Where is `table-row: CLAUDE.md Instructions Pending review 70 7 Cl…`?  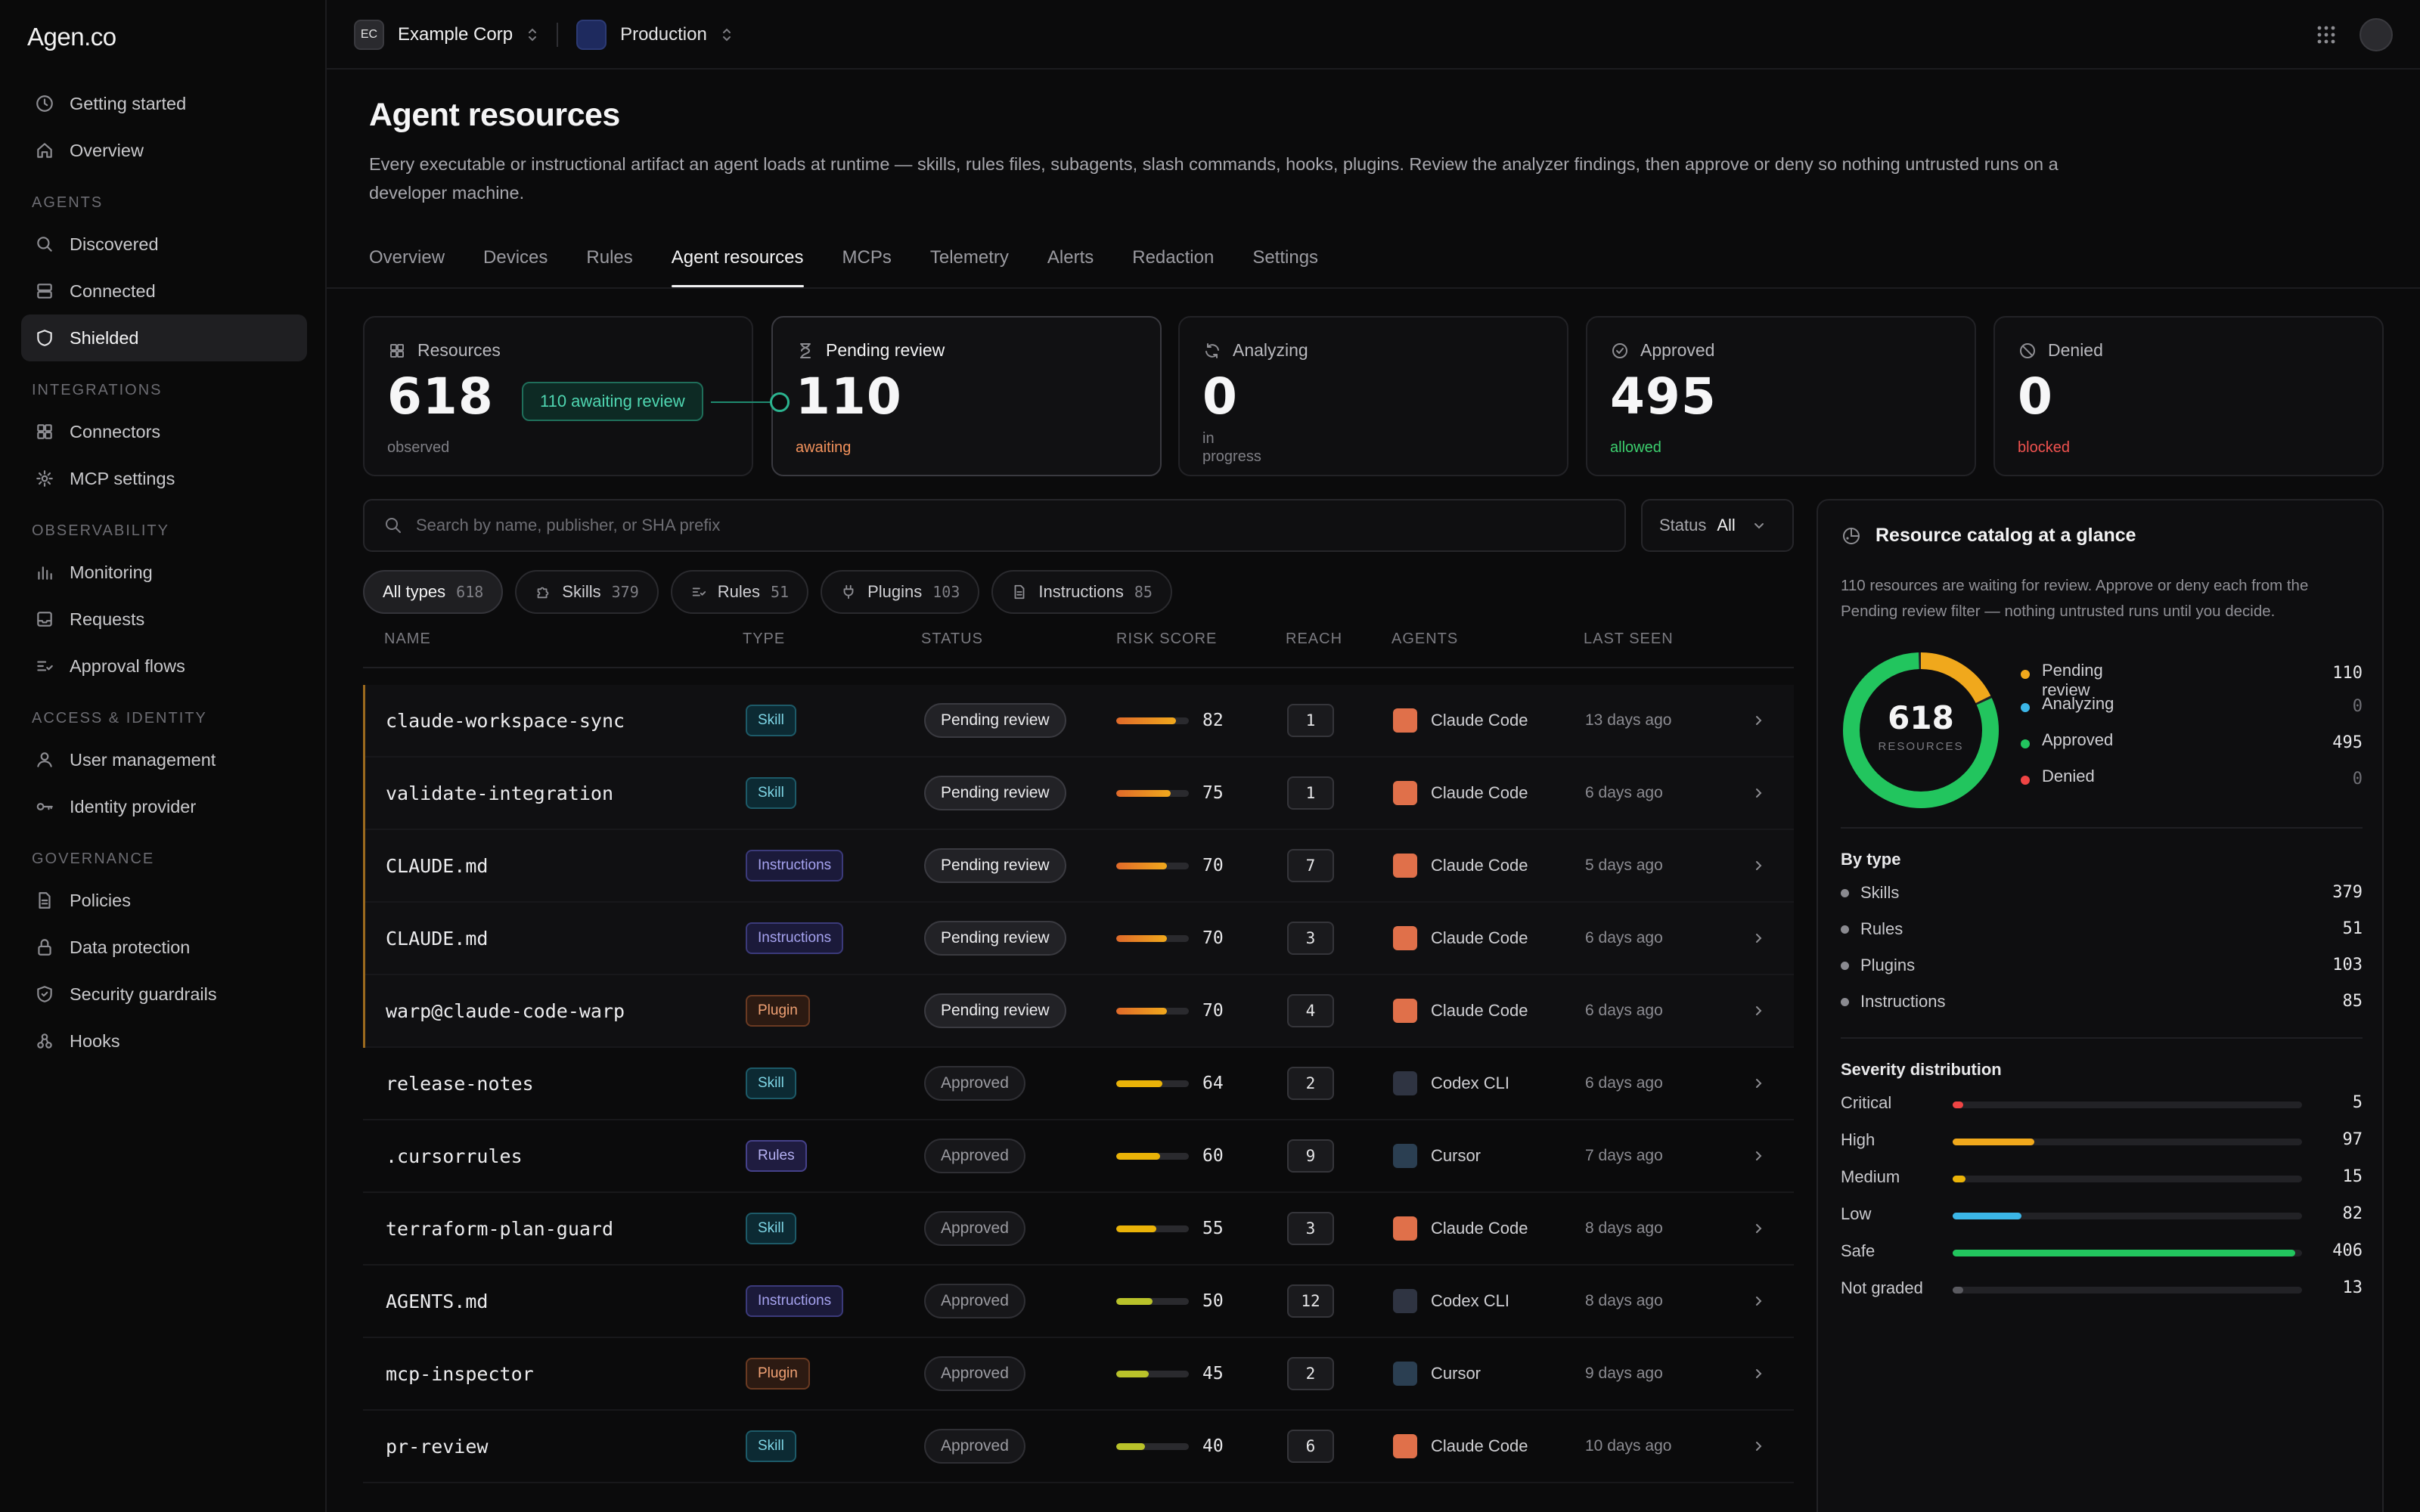 table-row: CLAUDE.md Instructions Pending review 70 7 Cl… is located at coordinates (1078, 867).